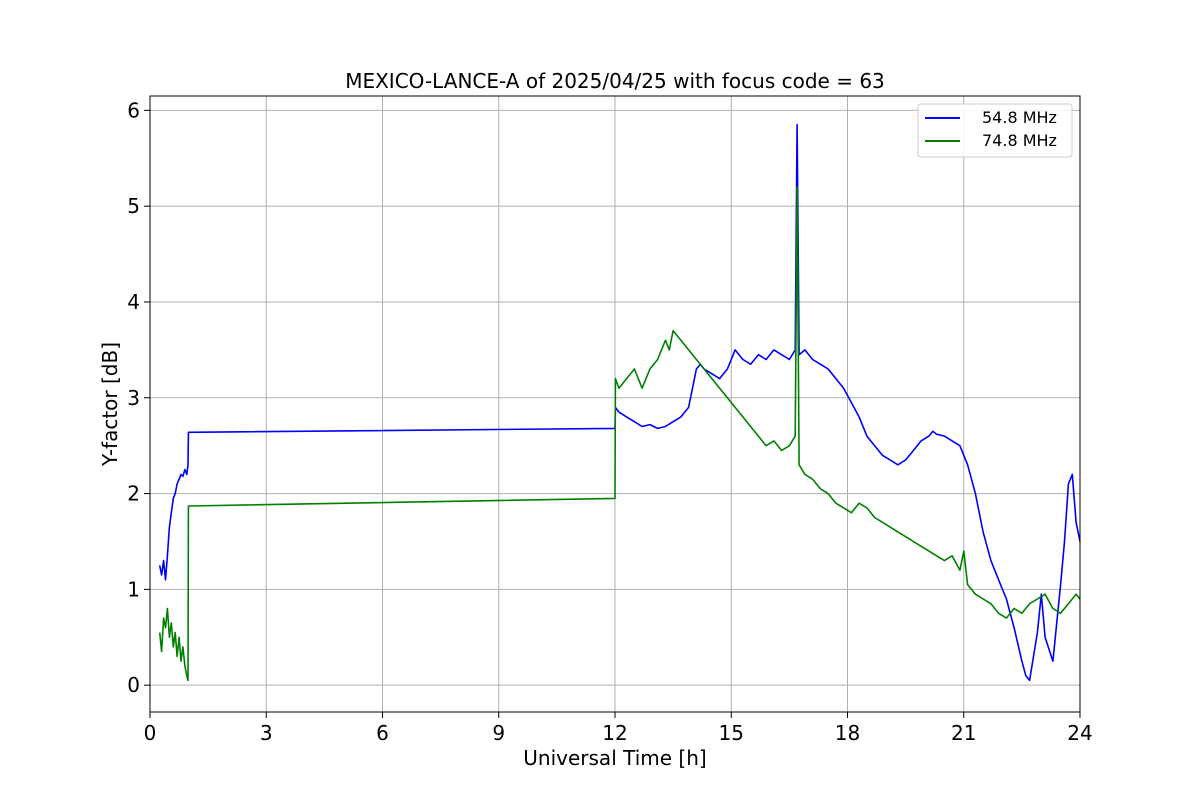 Image resolution: width=1200 pixels, height=800 pixels. I want to click on legend: 54.8 MHz 74.8 MHz, so click(995, 130).